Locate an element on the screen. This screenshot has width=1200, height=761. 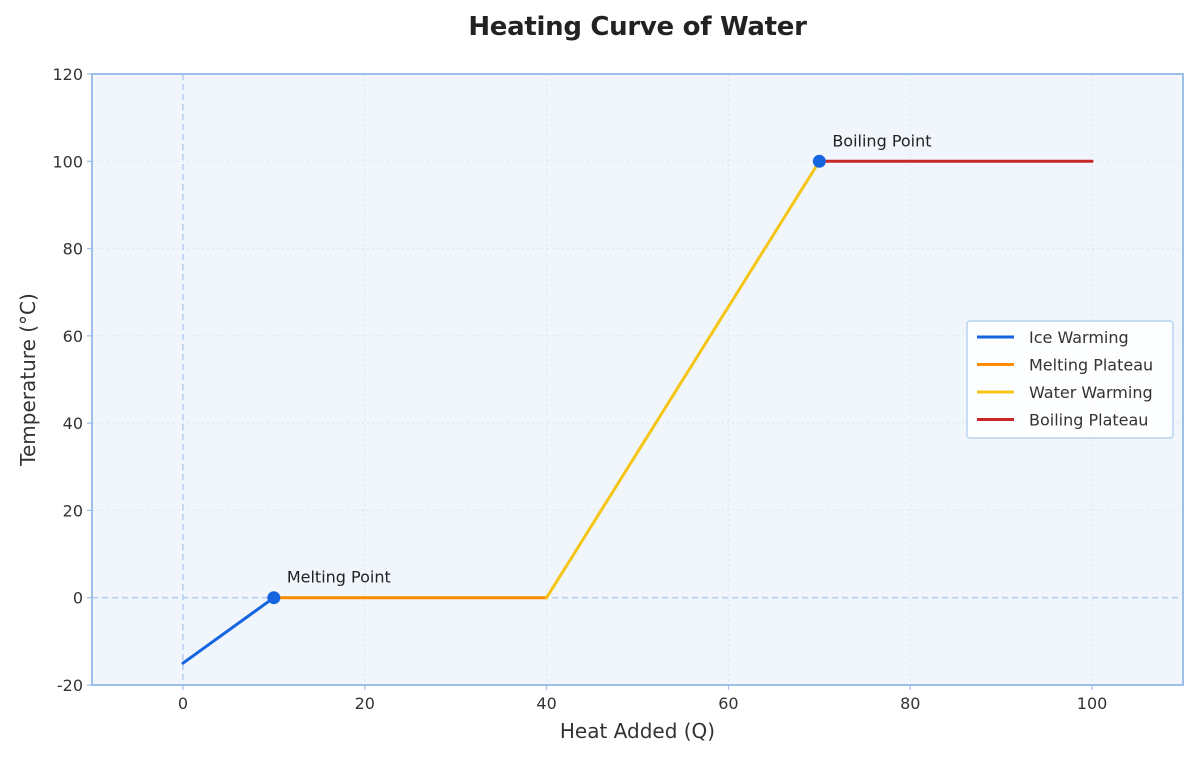
x-axis-label: Heat Added (Q) is located at coordinates (637, 731).